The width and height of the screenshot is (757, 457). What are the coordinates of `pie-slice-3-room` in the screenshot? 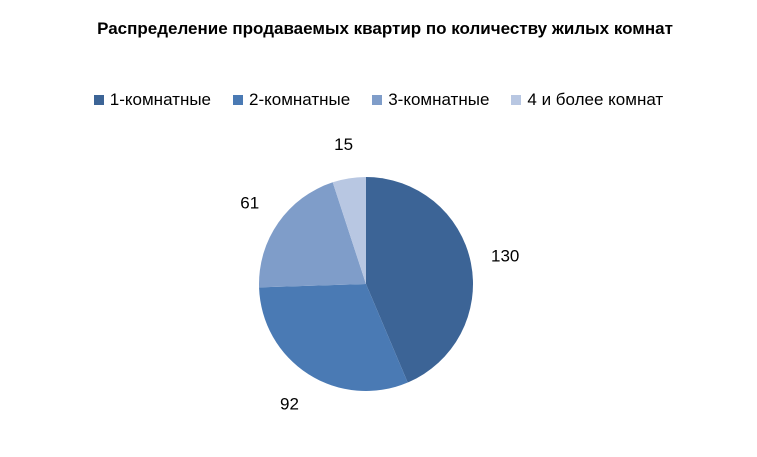 It's located at (312, 235).